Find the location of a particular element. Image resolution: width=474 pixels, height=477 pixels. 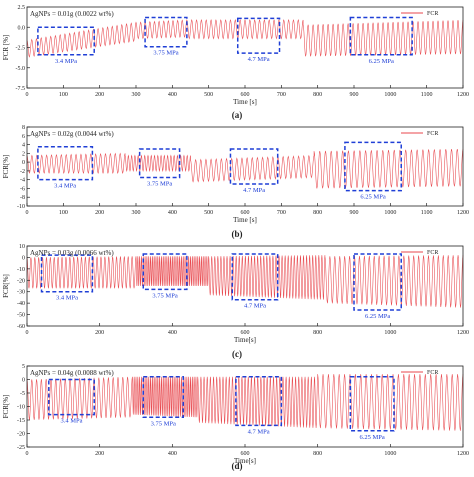

panel-label: (d) is located at coordinates (237, 466).